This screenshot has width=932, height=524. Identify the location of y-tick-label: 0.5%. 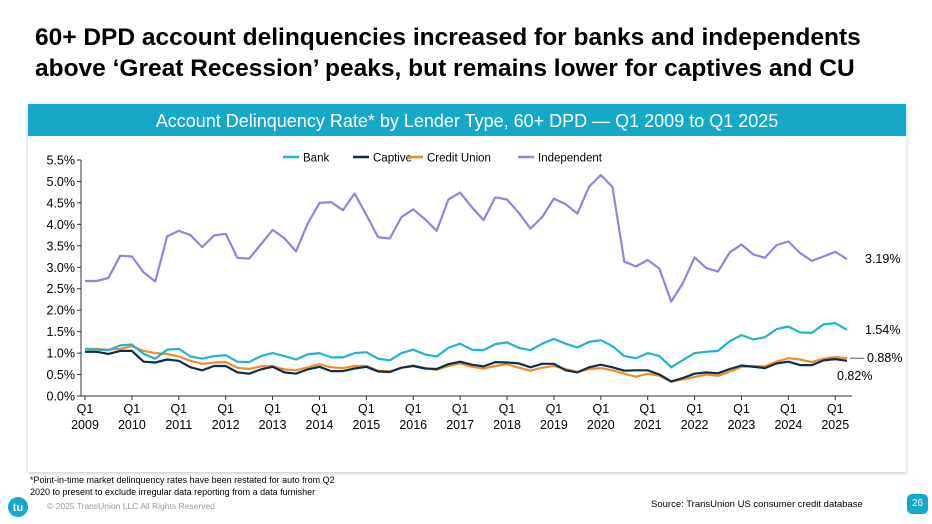
(61, 375).